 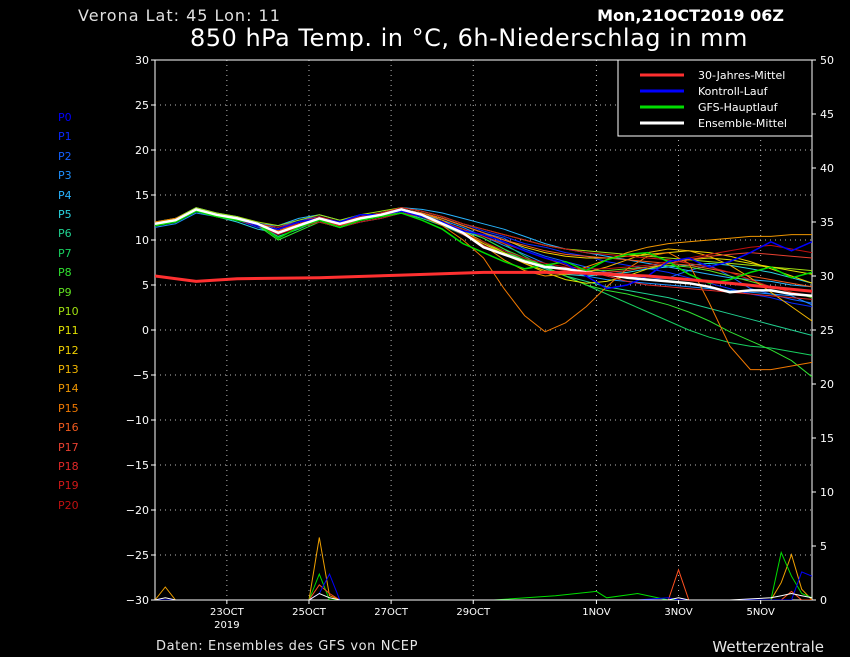 I want to click on member-label-p0: P0, so click(x=65, y=117).